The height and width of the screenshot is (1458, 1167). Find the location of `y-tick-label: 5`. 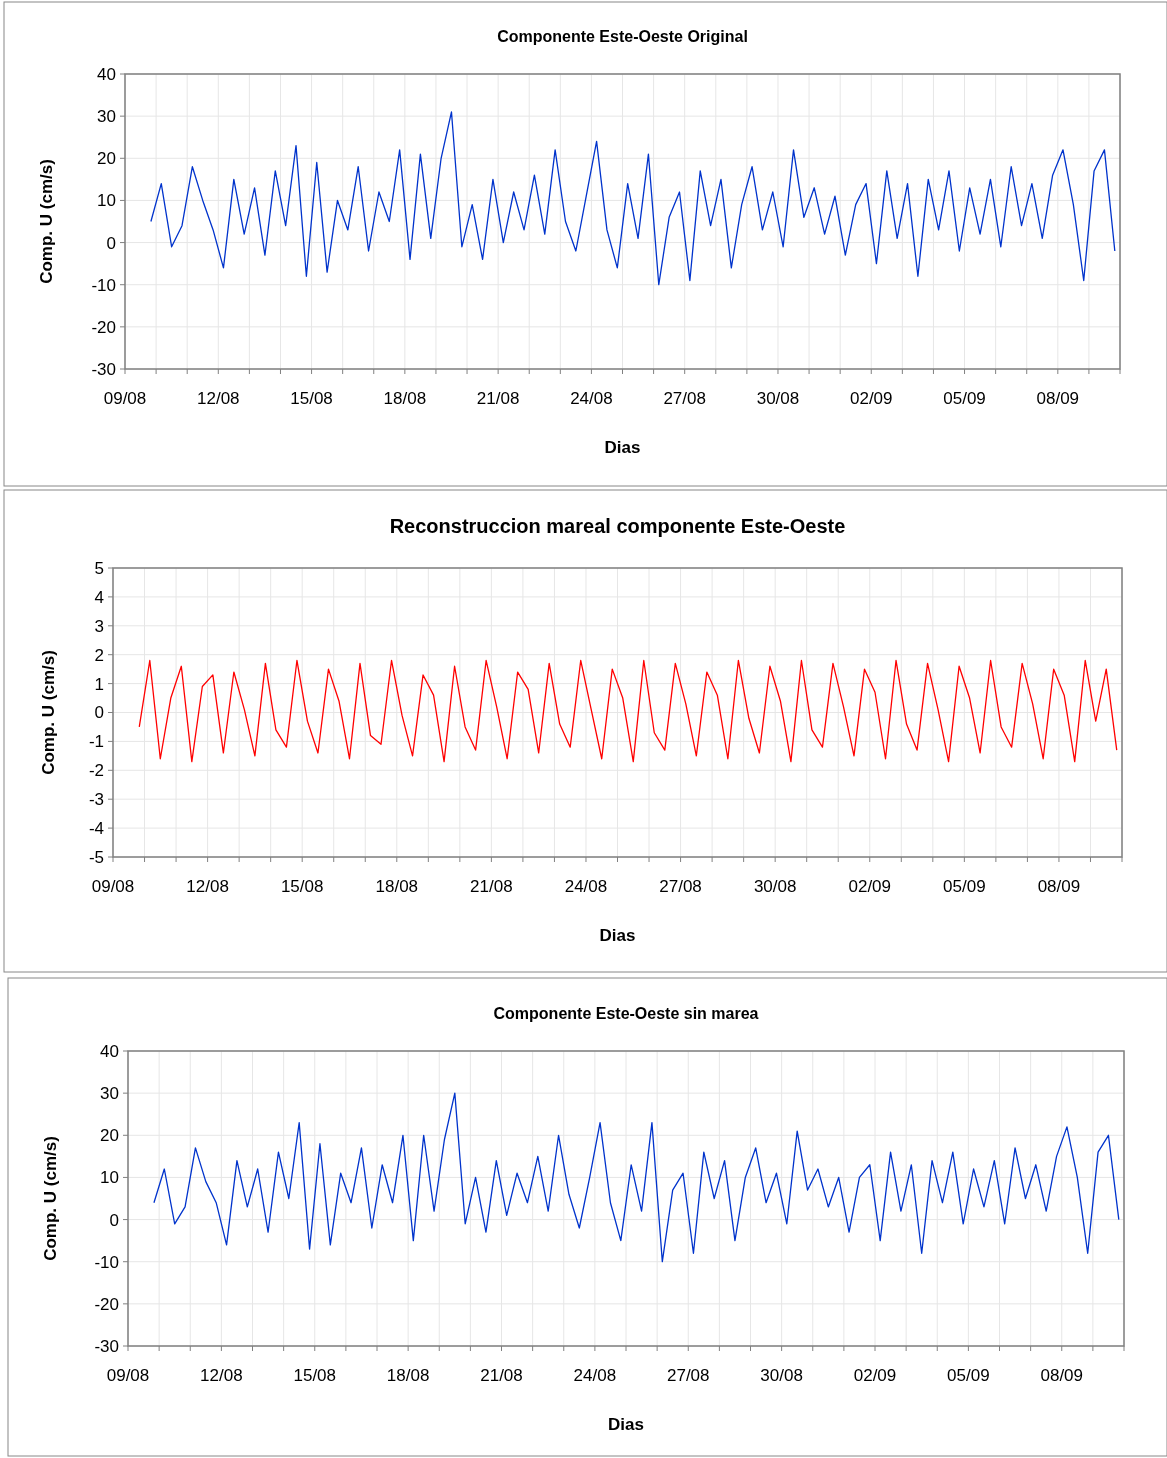

y-tick-label: 5 is located at coordinates (99, 568).